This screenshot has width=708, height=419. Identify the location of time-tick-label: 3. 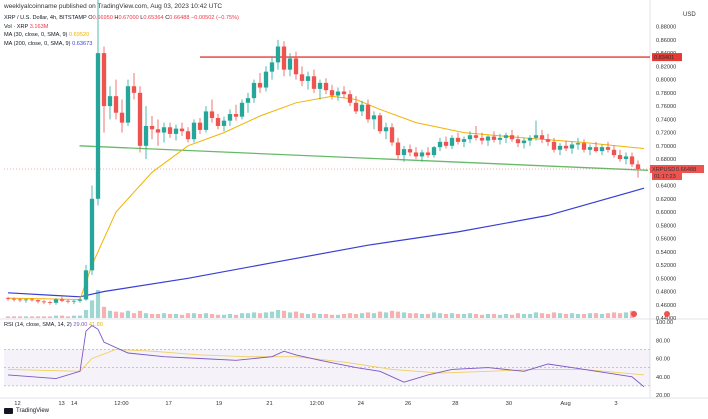
(615, 404).